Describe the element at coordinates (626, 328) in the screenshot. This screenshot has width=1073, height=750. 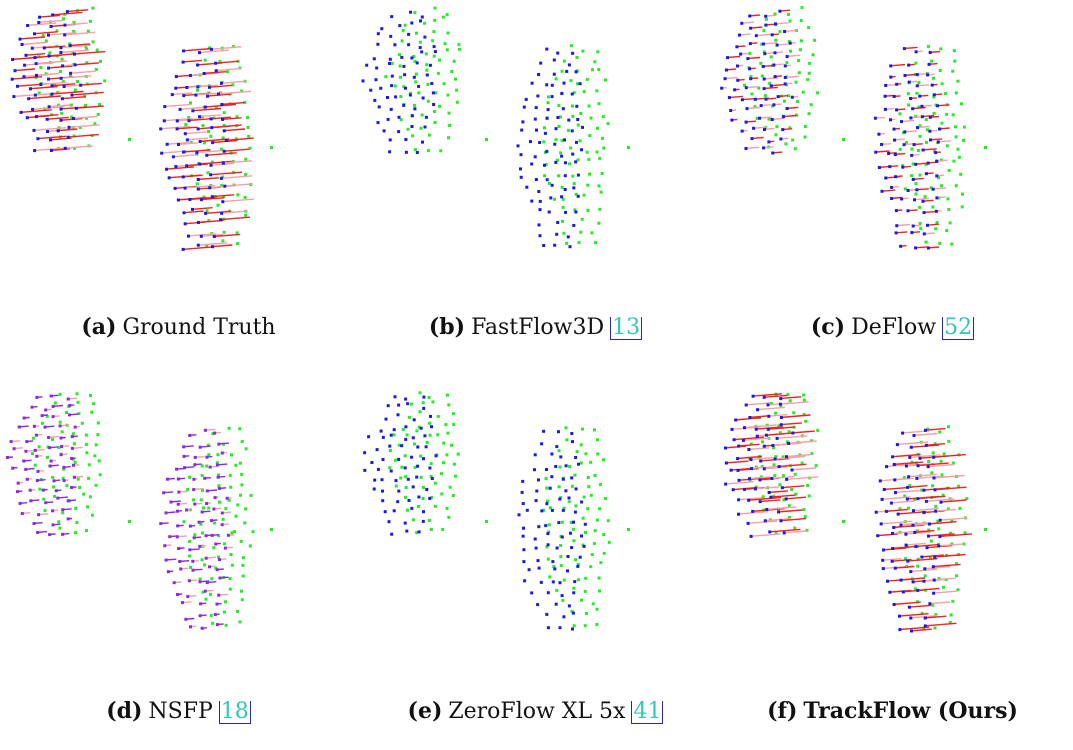
I see `citation-link: 13` at that location.